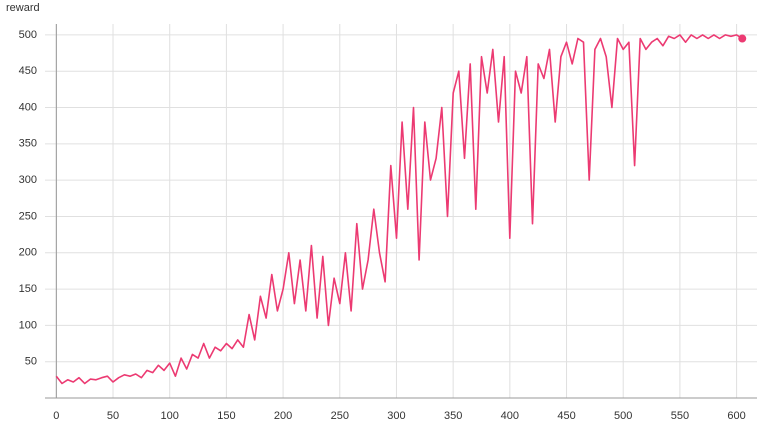 The image size is (758, 432). What do you see at coordinates (510, 416) in the screenshot?
I see `x-tick-label: 400` at bounding box center [510, 416].